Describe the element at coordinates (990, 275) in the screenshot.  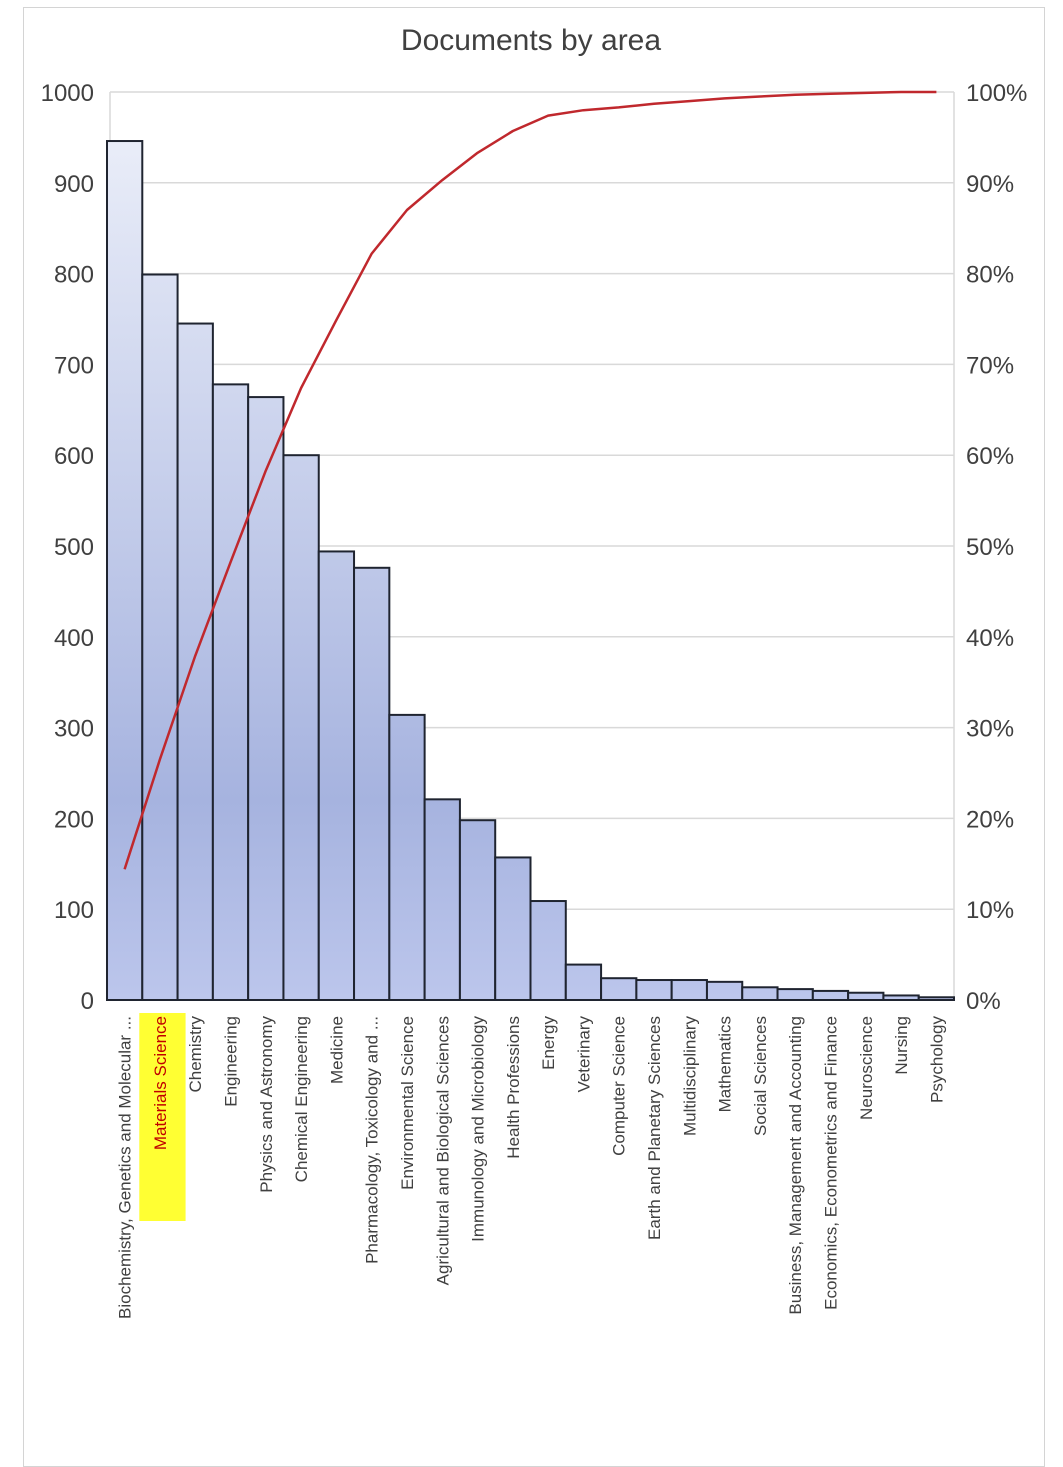
I see `y2-tick-label: 80%` at that location.